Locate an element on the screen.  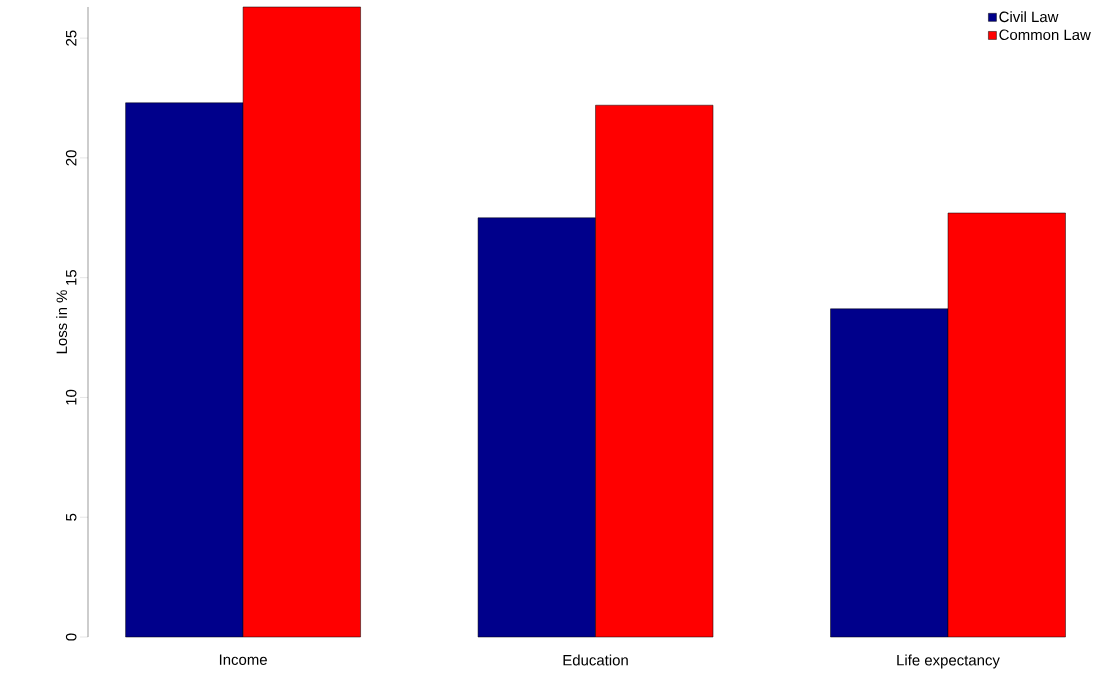
y-tick-label: 10 is located at coordinates (71, 397).